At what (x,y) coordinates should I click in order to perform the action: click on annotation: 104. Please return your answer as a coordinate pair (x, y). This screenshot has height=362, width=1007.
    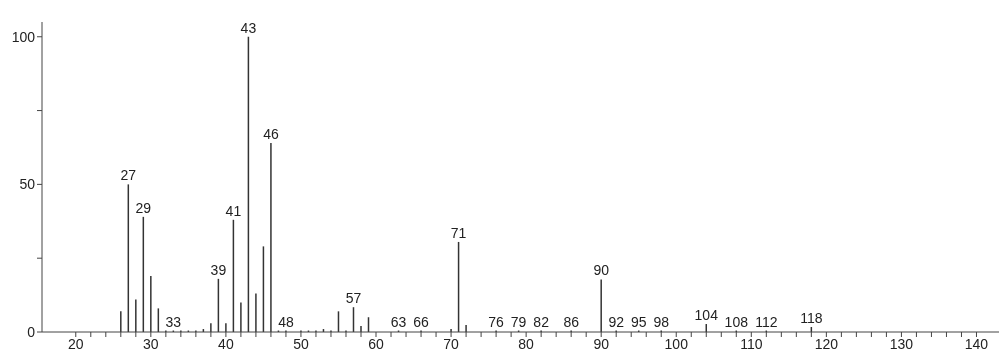
    Looking at the image, I should click on (706, 315).